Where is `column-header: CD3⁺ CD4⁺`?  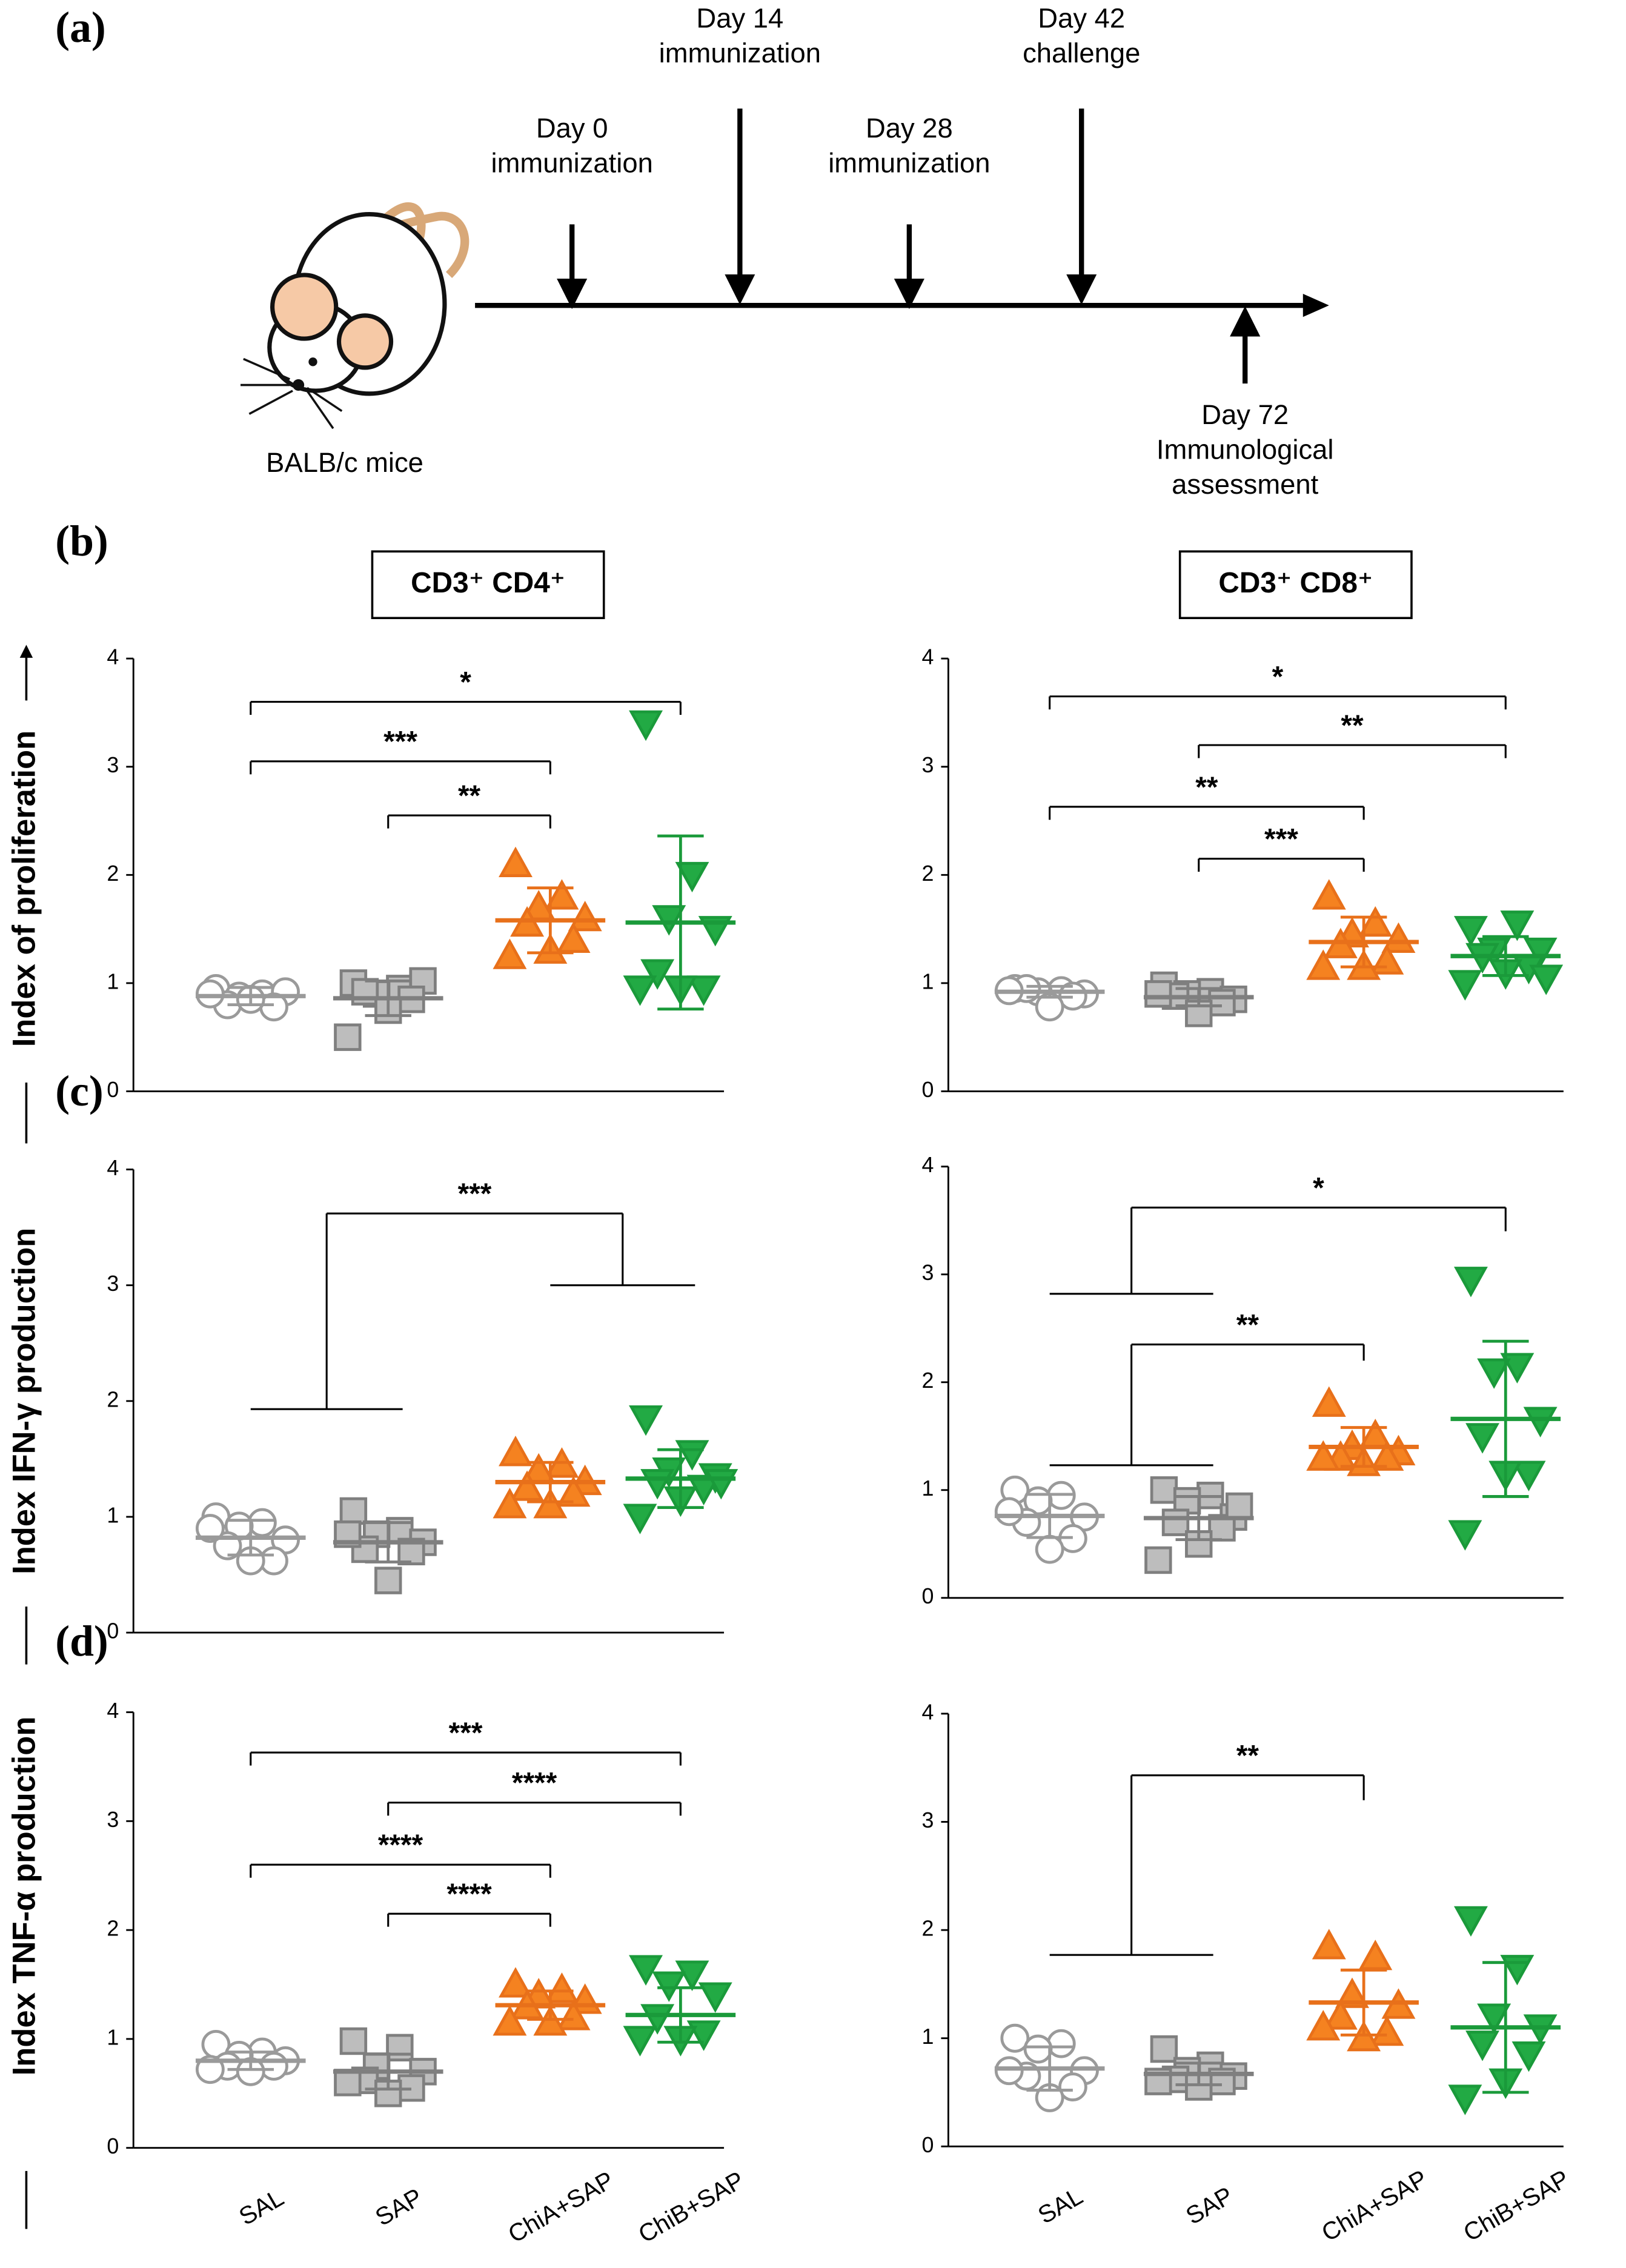
column-header: CD3⁺ CD4⁺ is located at coordinates (488, 583).